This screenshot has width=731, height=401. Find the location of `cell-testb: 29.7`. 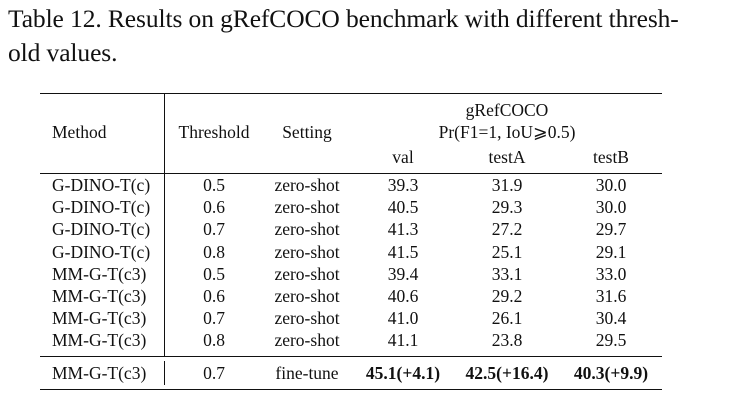

cell-testb: 29.7 is located at coordinates (611, 229).